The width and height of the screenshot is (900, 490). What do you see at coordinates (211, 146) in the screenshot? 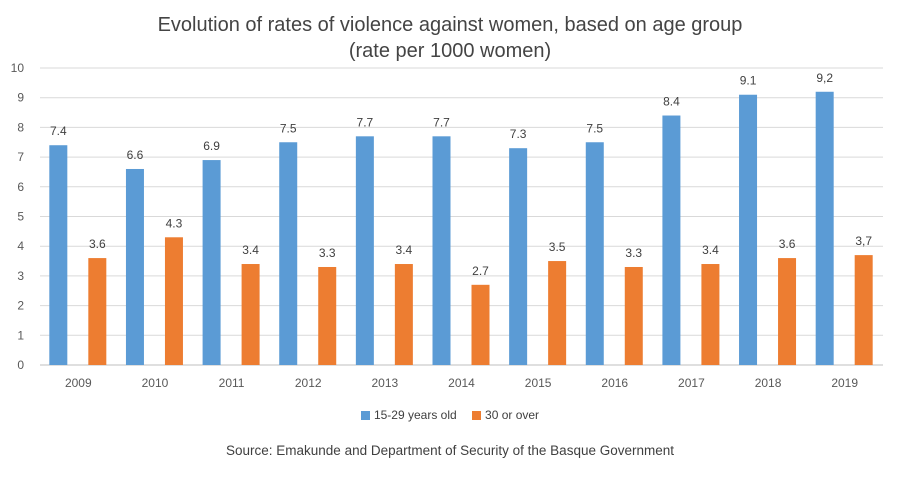
I see `data-label-series-1: 6.9` at bounding box center [211, 146].